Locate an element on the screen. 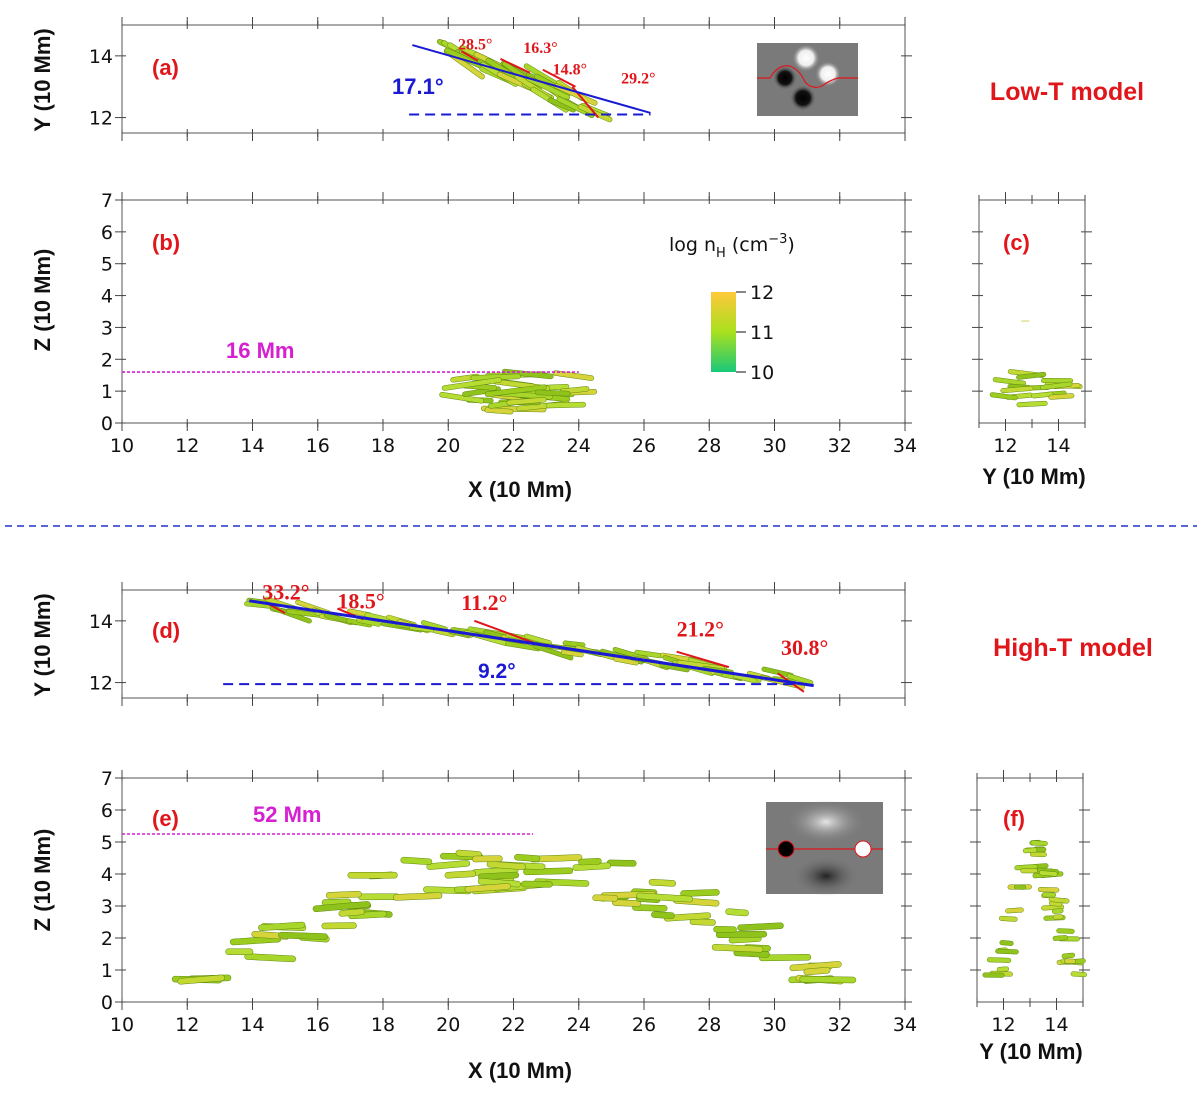 This screenshot has height=1102, width=1200. panel-a-label: (a) is located at coordinates (165, 67).